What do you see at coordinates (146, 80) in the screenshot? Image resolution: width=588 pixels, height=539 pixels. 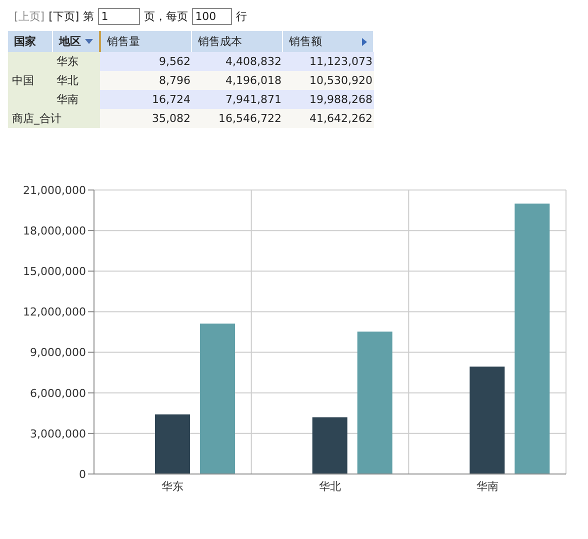 I see `text: 8,796` at bounding box center [146, 80].